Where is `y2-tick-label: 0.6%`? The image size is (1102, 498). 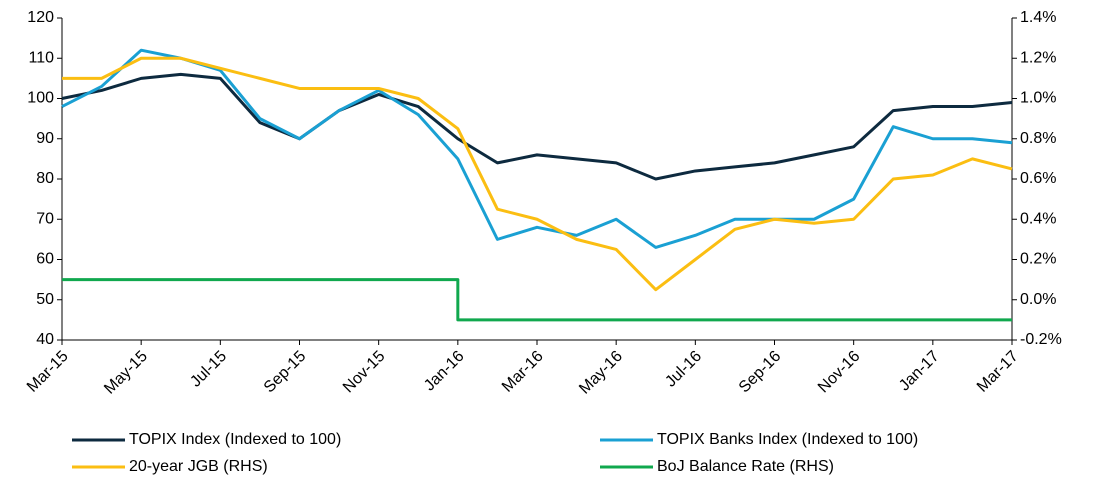
y2-tick-label: 0.6% is located at coordinates (1038, 178).